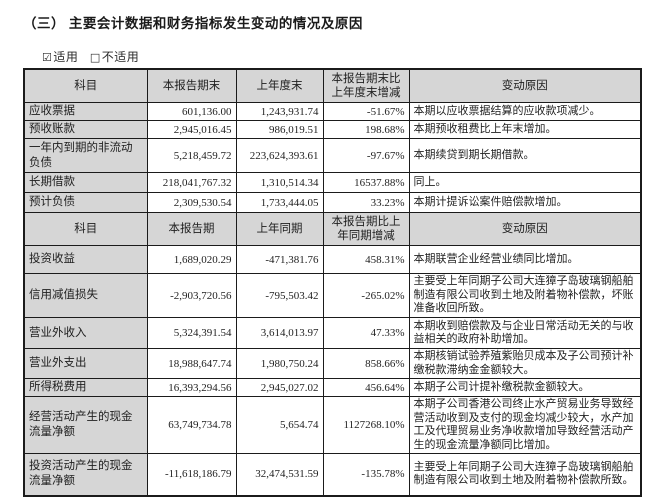 This screenshot has width=650, height=497. I want to click on previous-value-cell: 1,310,514.34, so click(279, 182).